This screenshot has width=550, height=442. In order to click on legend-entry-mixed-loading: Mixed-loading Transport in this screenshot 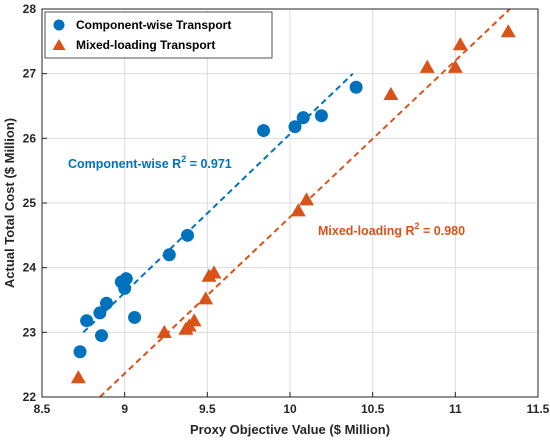, I will do `click(145, 45)`.